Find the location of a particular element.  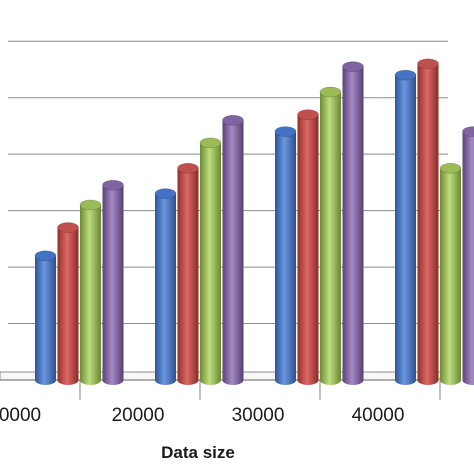

x-tick-labels: 0000 20000 30000 40000 is located at coordinates (202, 415).